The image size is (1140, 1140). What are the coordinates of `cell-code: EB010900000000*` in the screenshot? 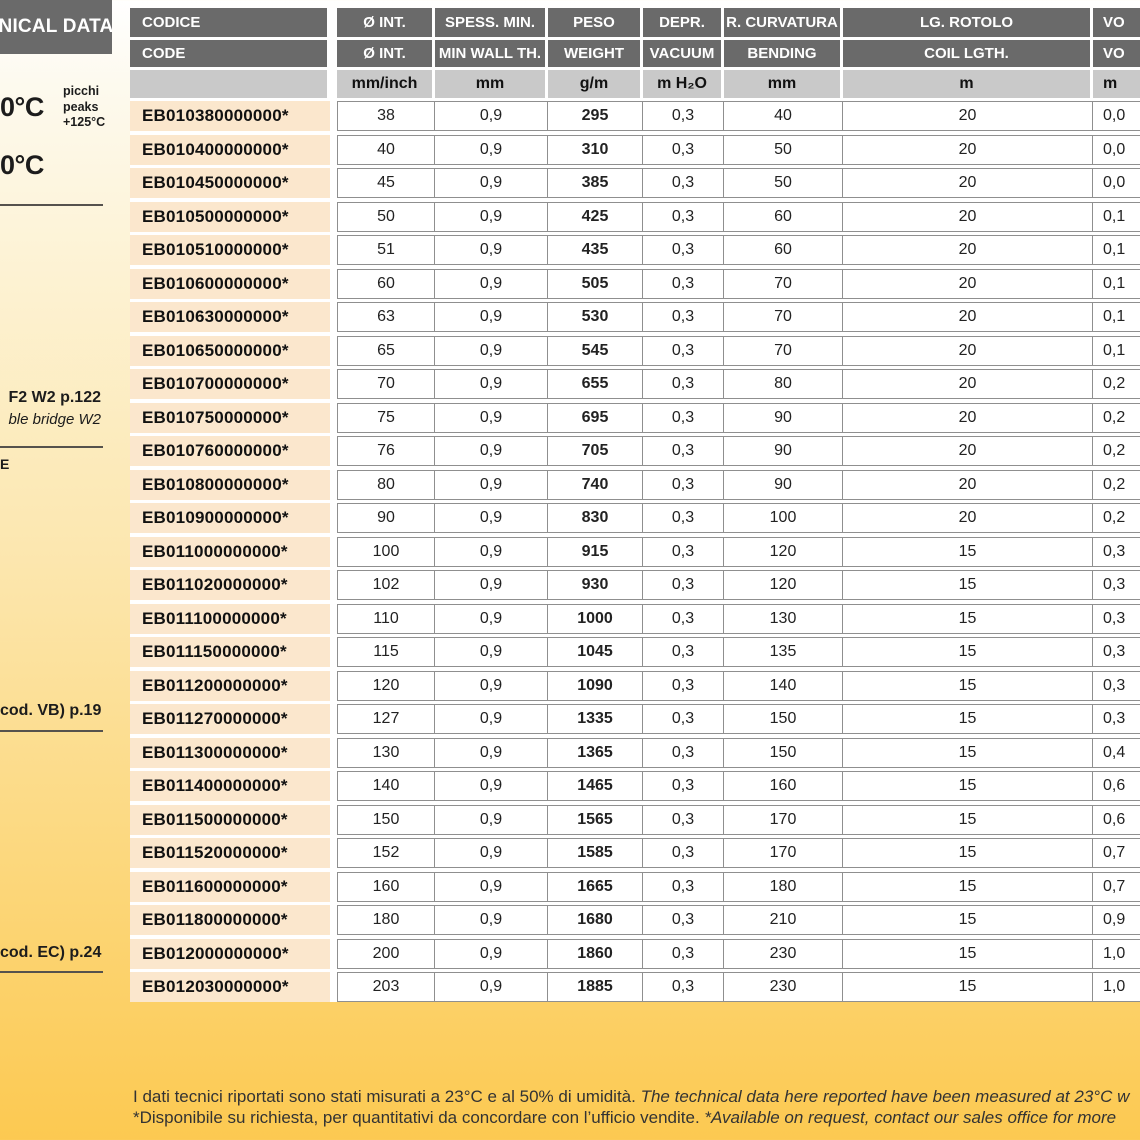 It's located at (230, 518).